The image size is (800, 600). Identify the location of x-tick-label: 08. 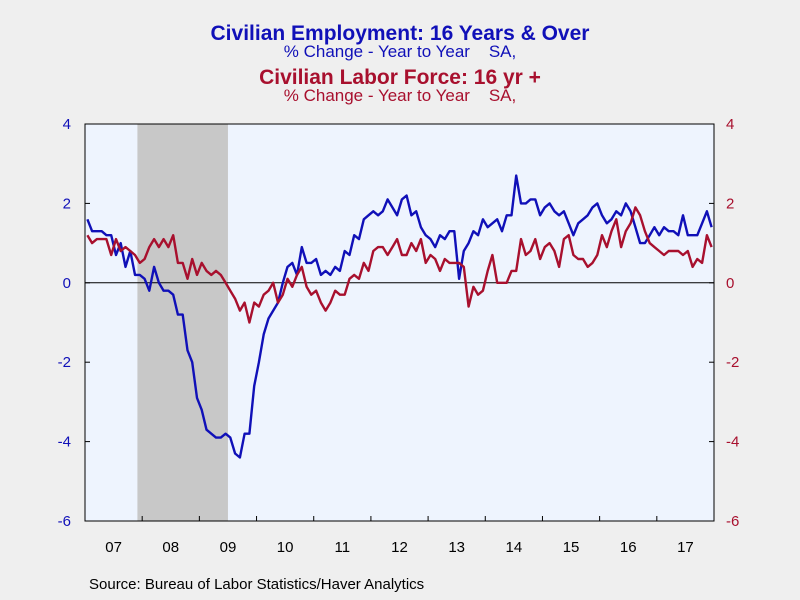
(170, 547).